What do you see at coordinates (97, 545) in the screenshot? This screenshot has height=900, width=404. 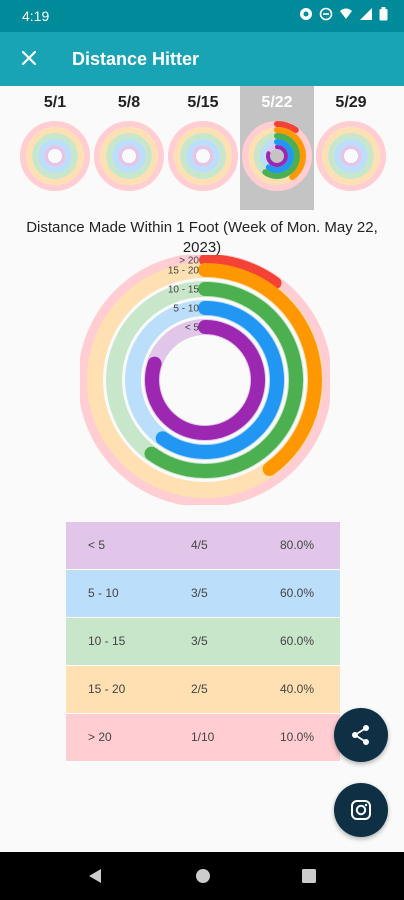 I see `row-range: < 5` at bounding box center [97, 545].